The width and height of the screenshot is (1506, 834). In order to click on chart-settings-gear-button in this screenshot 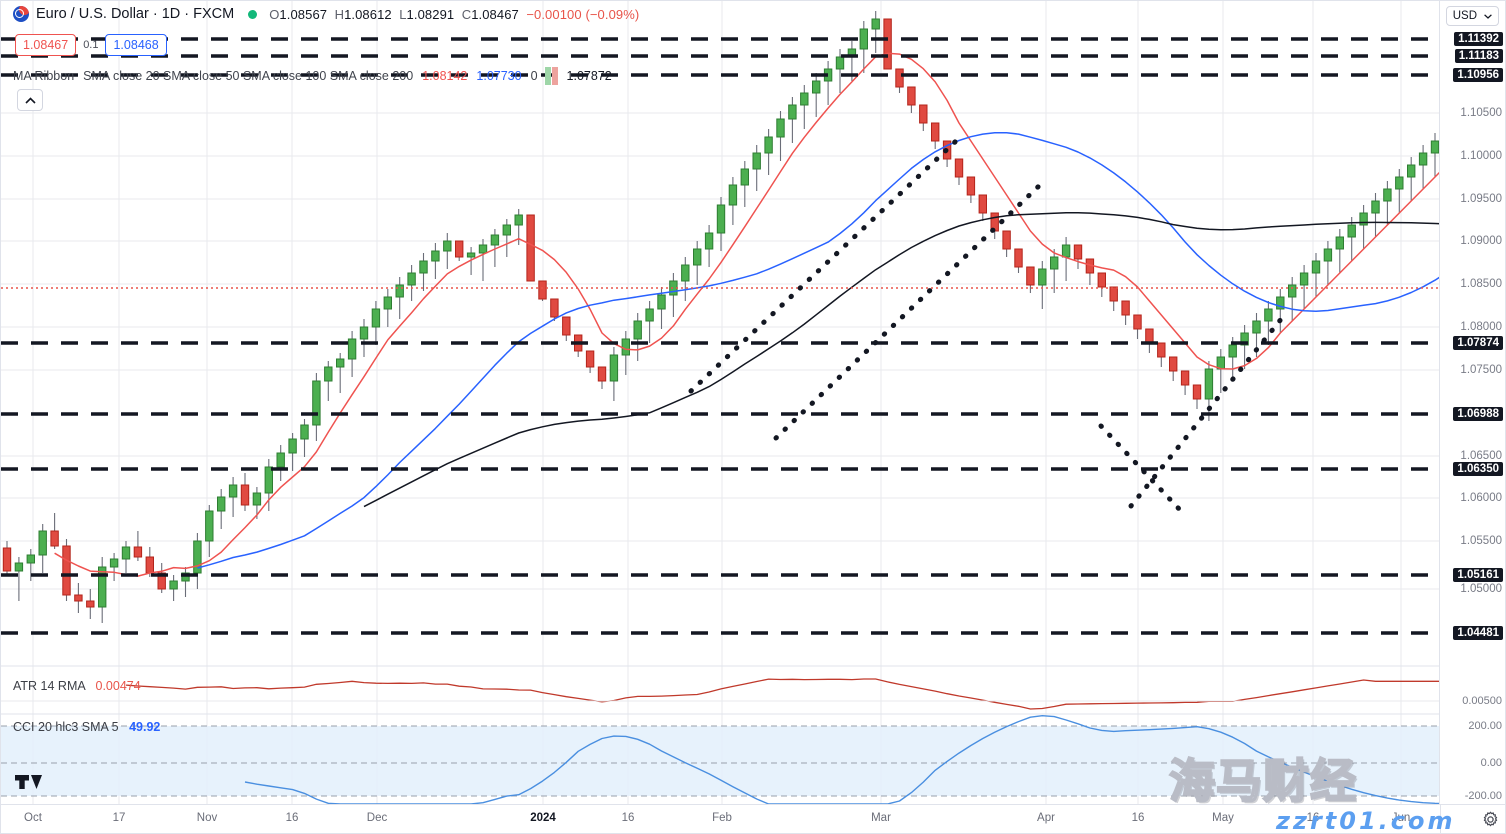, I will do `click(1490, 819)`.